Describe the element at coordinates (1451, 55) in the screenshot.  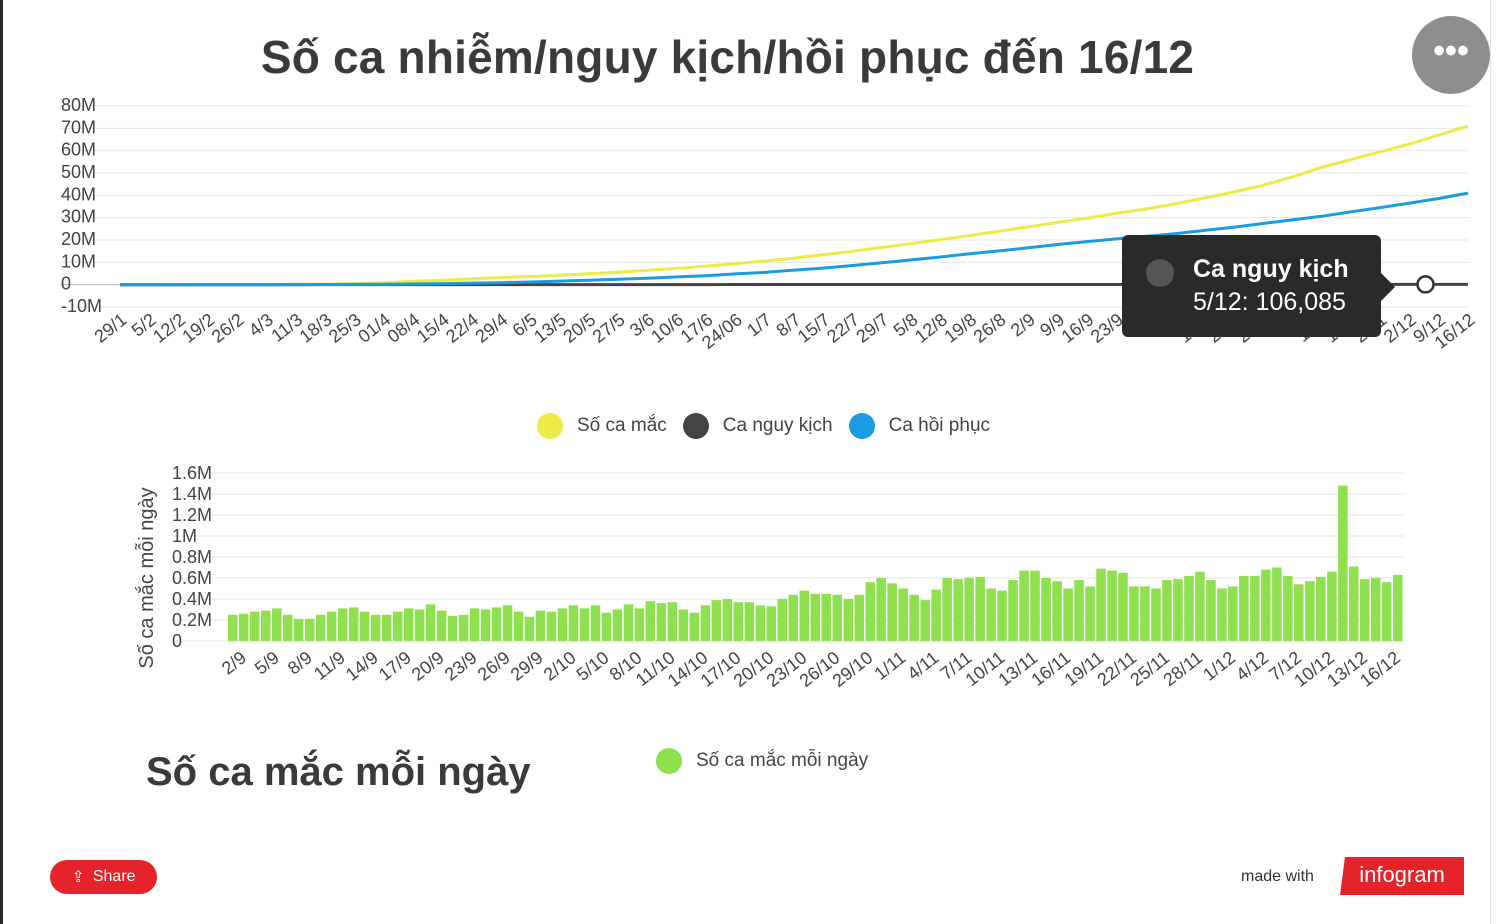
I see `more-options-icon: •••` at that location.